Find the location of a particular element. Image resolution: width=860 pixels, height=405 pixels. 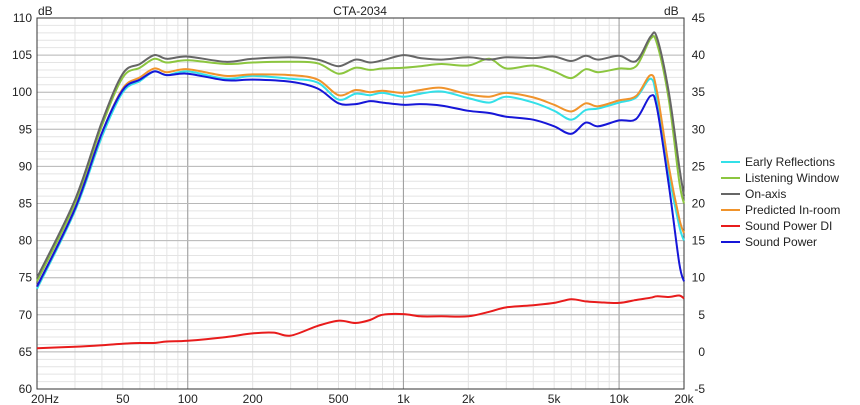

left-tick-label: 85 is located at coordinates (26, 204).